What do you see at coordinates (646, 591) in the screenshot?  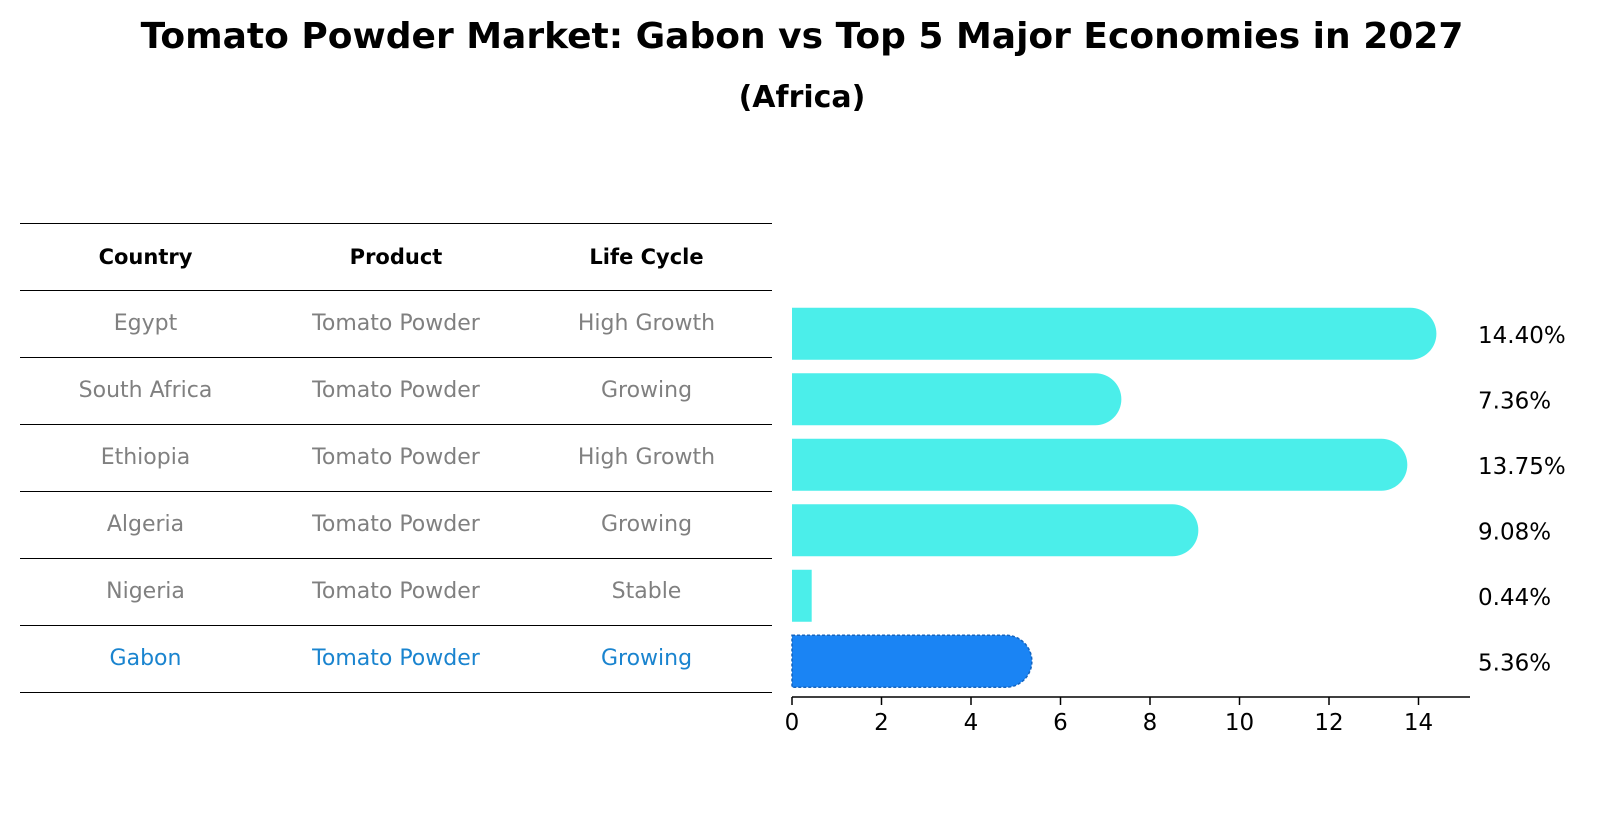 I see `cell-life-cycle: Stable` at bounding box center [646, 591].